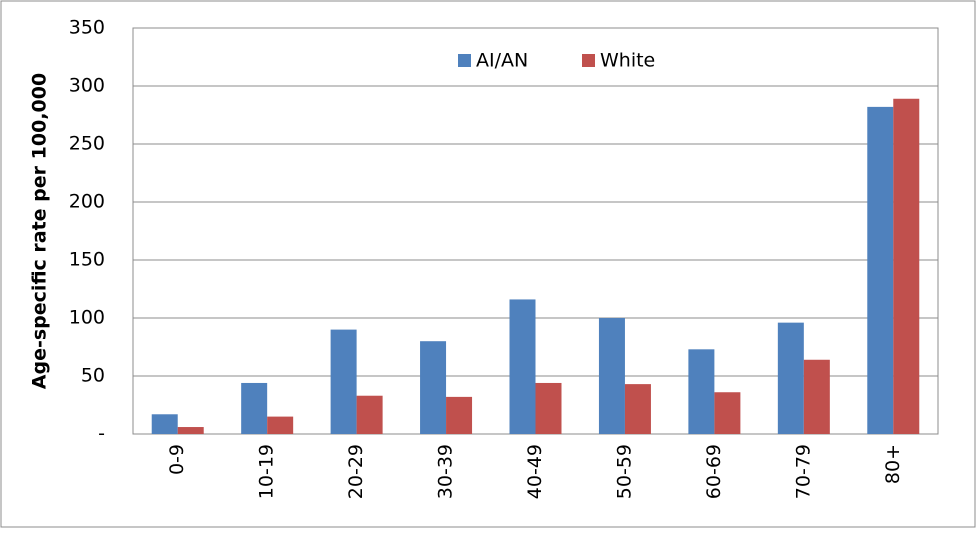 The width and height of the screenshot is (977, 533). What do you see at coordinates (87, 318) in the screenshot?
I see `y-tick-label: 100` at bounding box center [87, 318].